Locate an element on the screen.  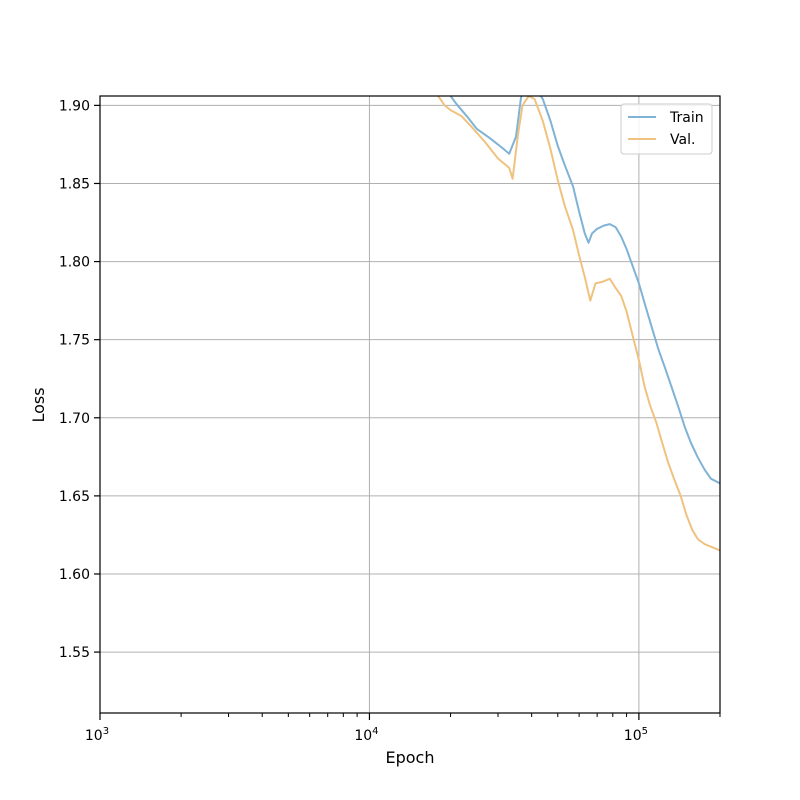
x-minor-ticks is located at coordinates (450, 715).